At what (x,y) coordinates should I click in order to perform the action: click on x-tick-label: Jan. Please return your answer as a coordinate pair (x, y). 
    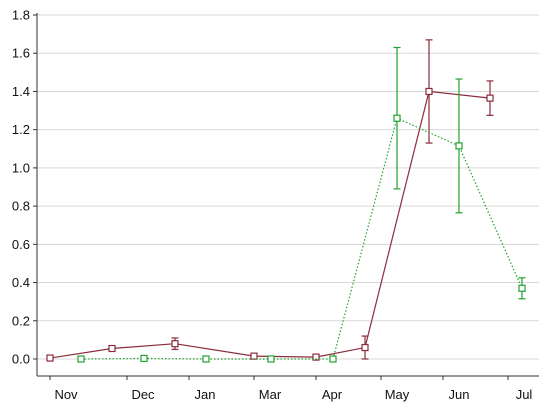
    Looking at the image, I should click on (205, 394).